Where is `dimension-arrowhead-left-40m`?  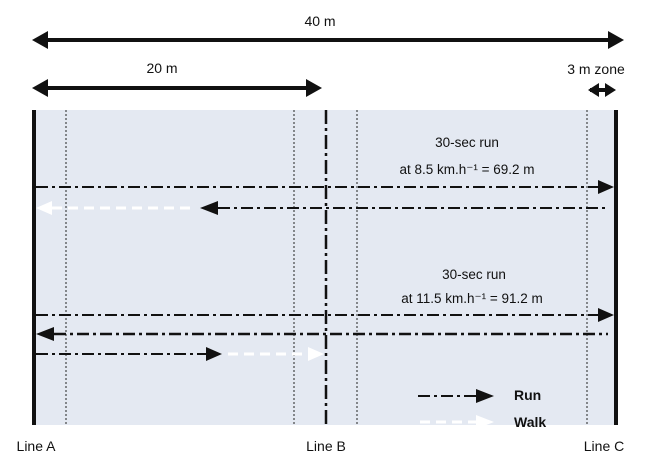 dimension-arrowhead-left-40m is located at coordinates (40, 40).